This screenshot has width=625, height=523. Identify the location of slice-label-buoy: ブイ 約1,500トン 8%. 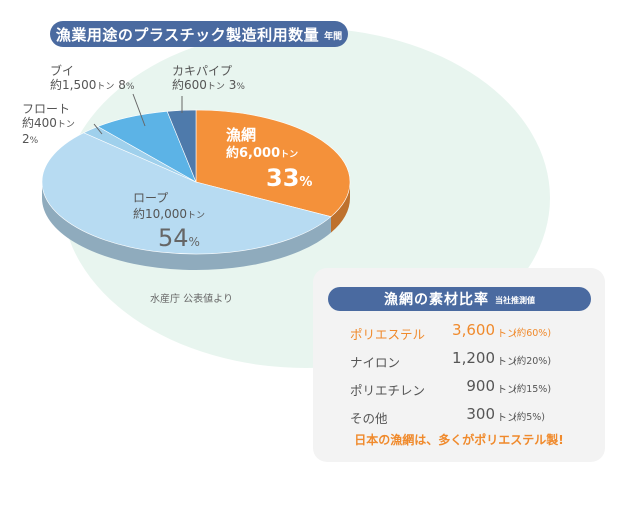
(92, 79).